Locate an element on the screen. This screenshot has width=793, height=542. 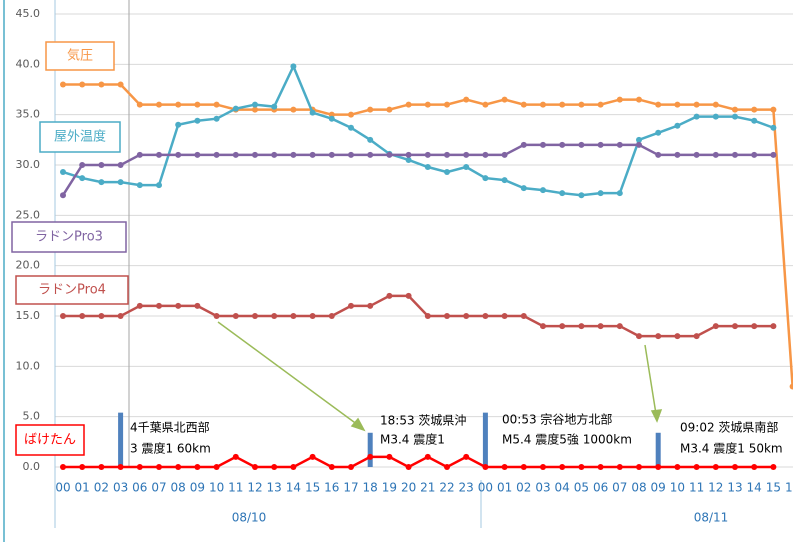
x-tick-label: 20 is located at coordinates (408, 488).